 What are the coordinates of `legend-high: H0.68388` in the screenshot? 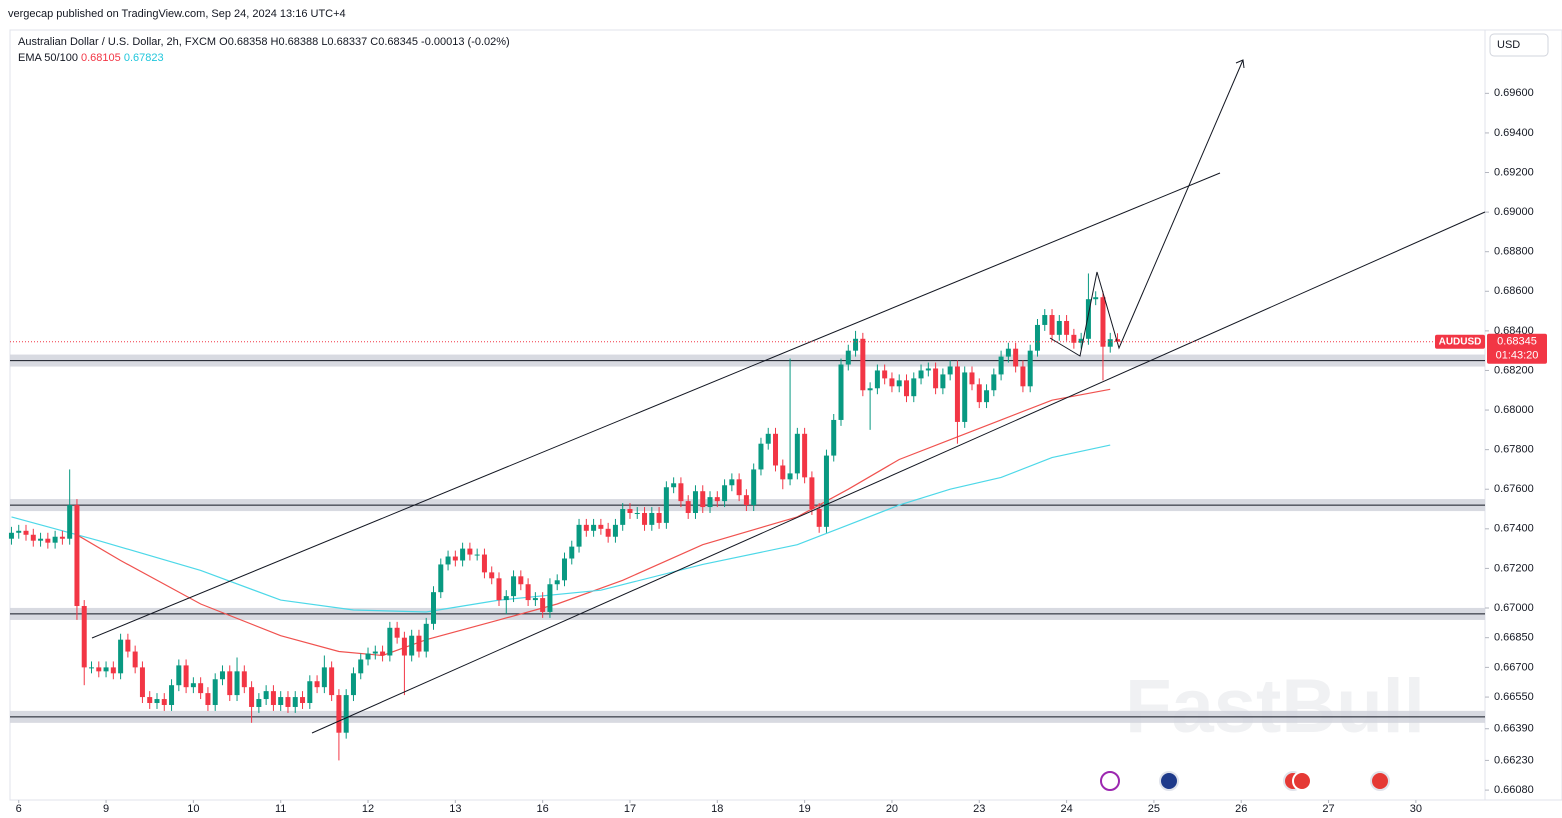 It's located at (295, 42).